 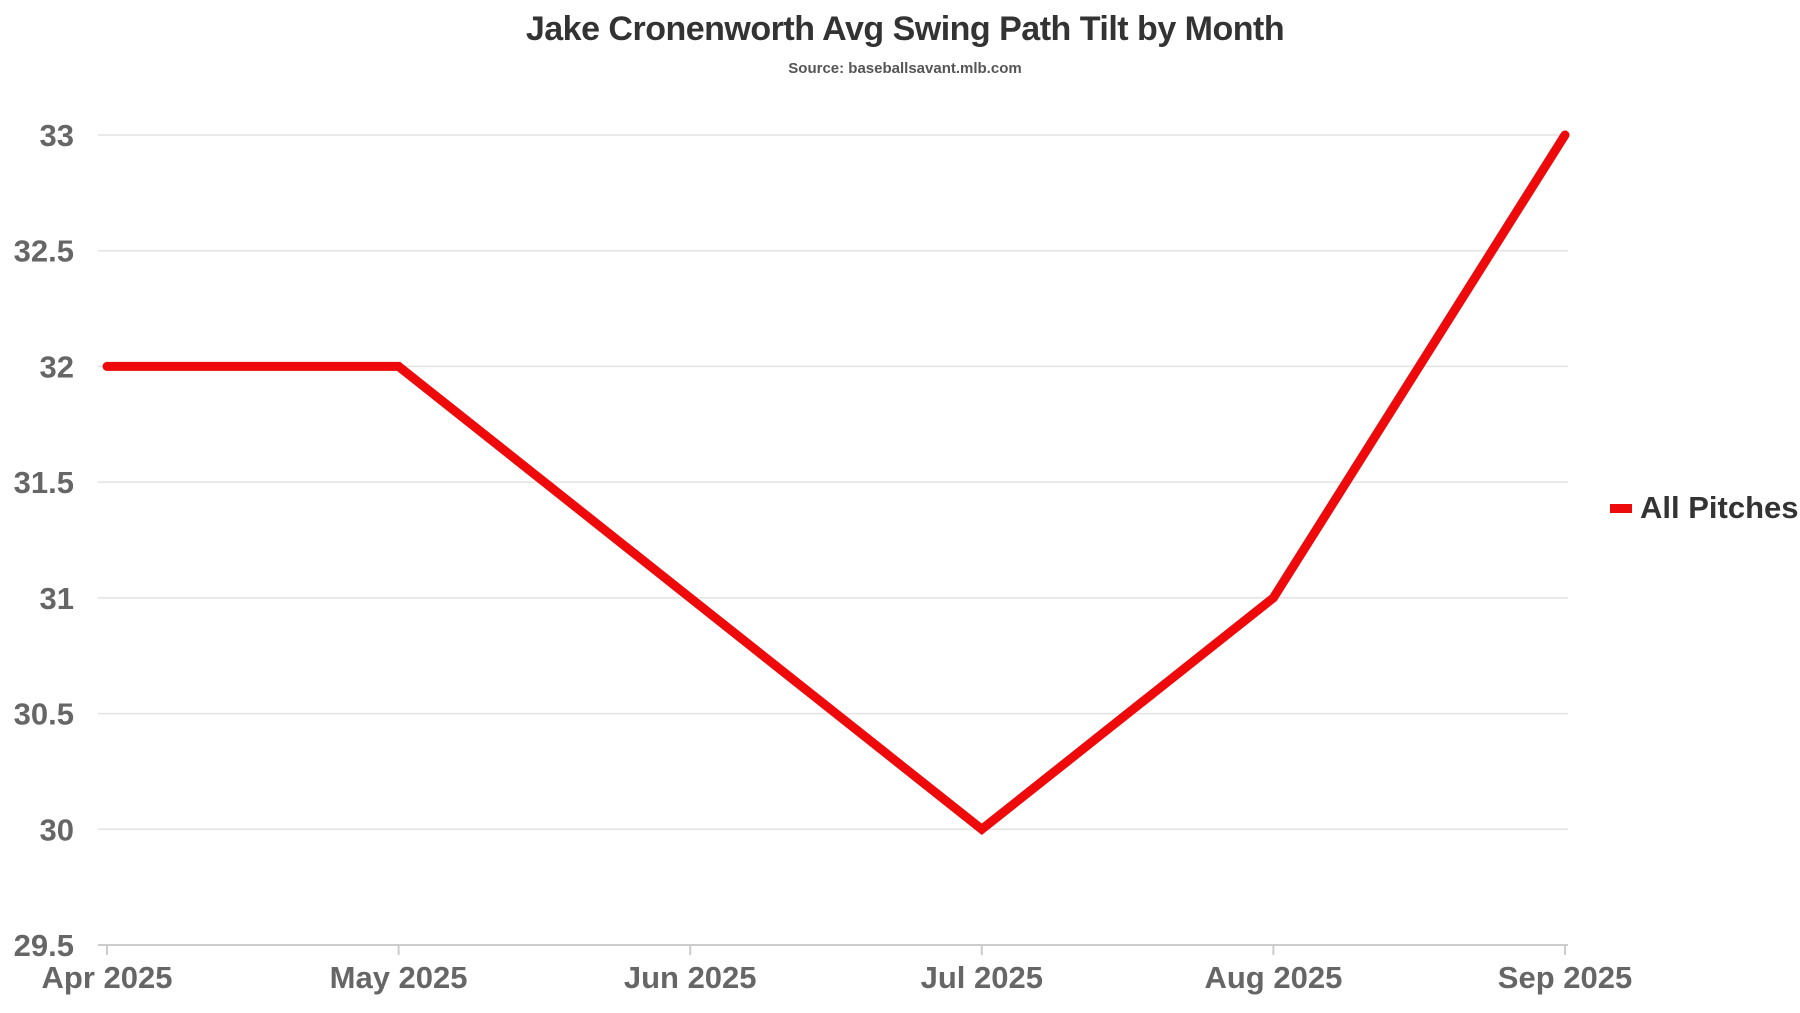 What do you see at coordinates (57, 366) in the screenshot?
I see `y-tick-label: 32` at bounding box center [57, 366].